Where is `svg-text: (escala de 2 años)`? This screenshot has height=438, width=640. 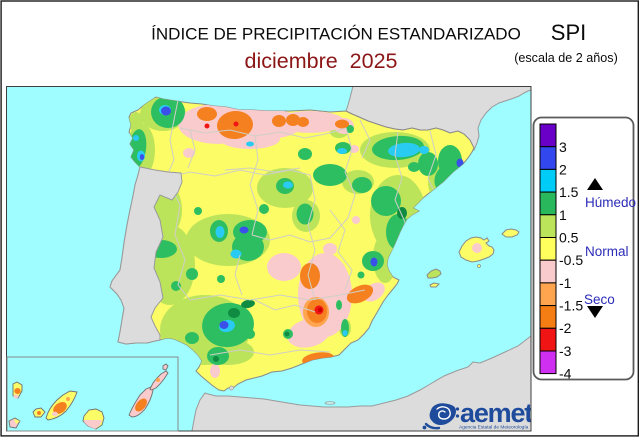
svg-text: (escala de 2 años) is located at coordinates (566, 58).